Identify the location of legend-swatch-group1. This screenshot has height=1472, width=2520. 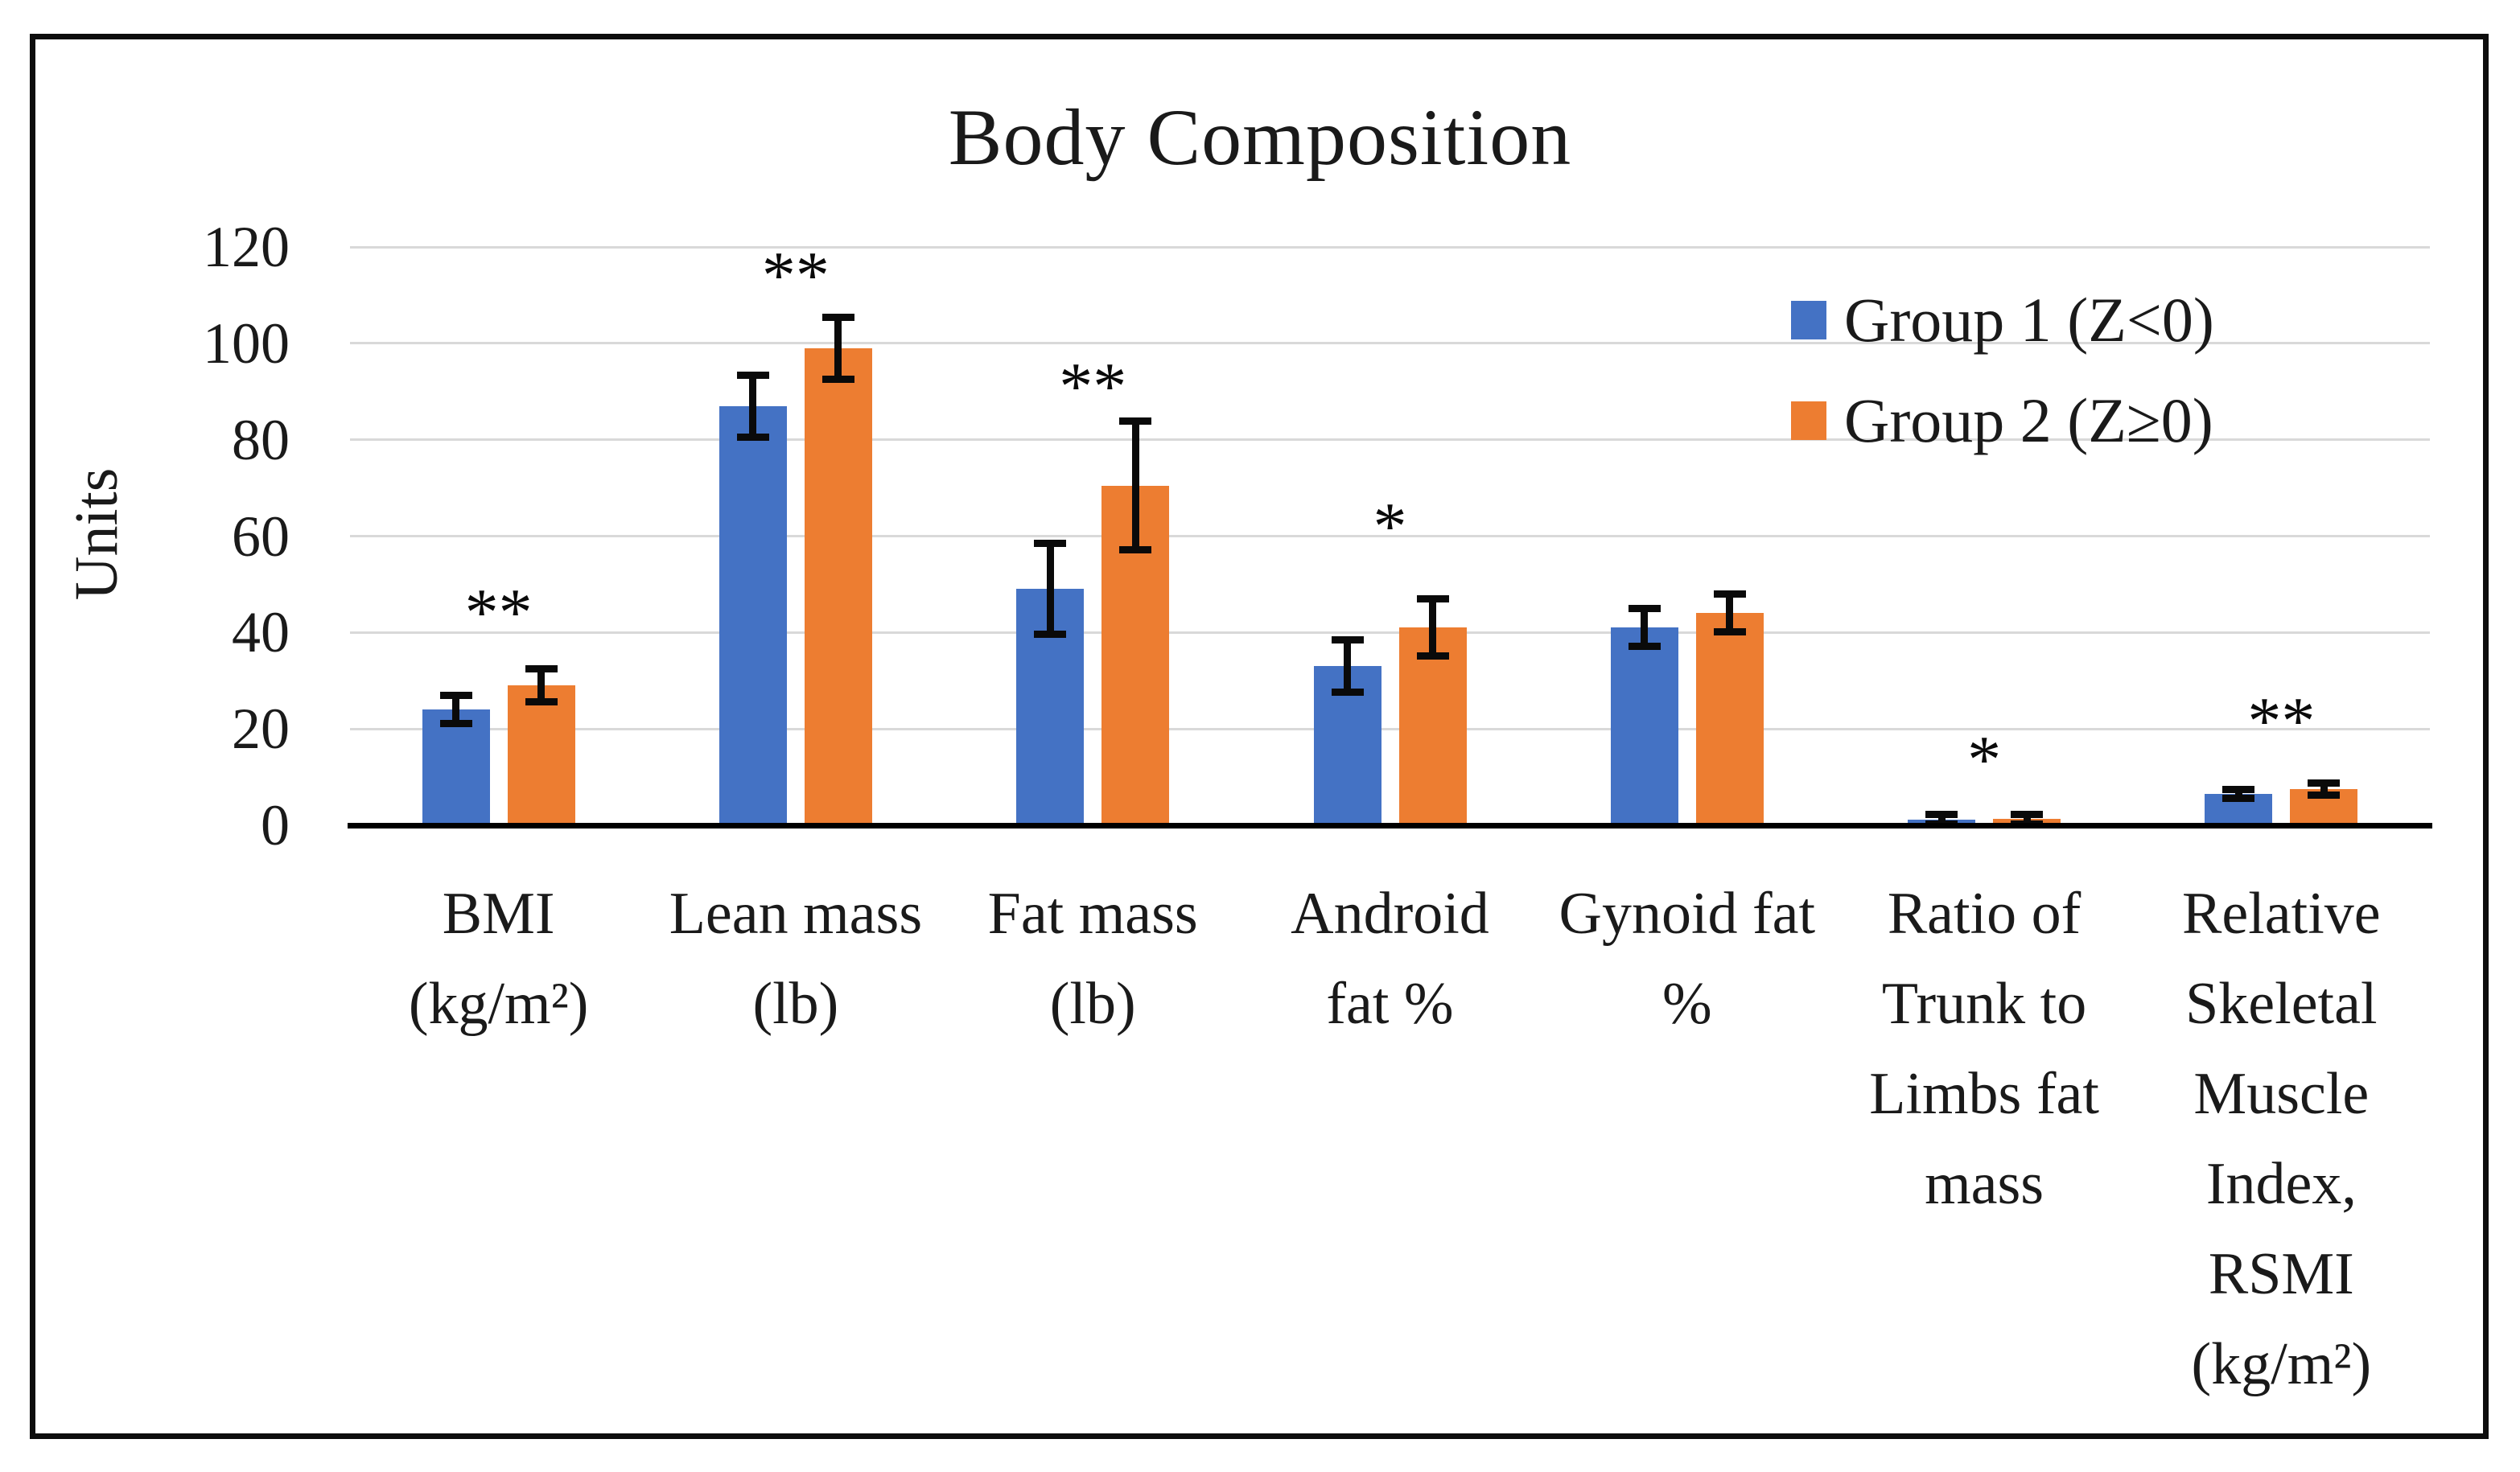
(1809, 320).